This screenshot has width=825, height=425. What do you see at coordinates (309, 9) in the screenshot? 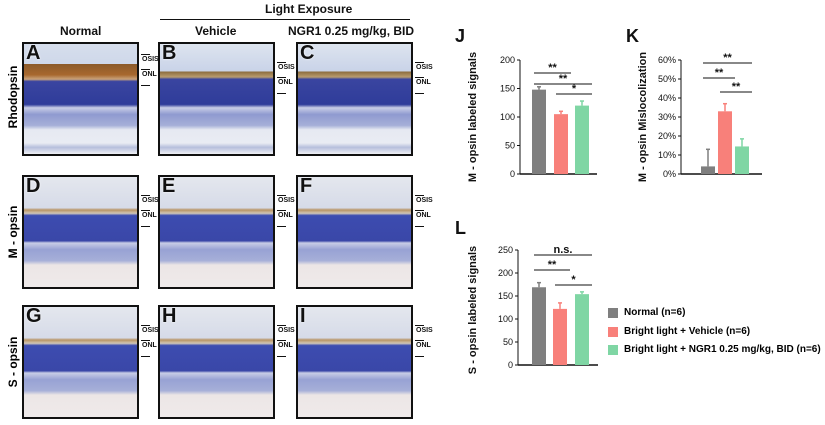
I see `light-exposure-header: Light Exposure` at bounding box center [309, 9].